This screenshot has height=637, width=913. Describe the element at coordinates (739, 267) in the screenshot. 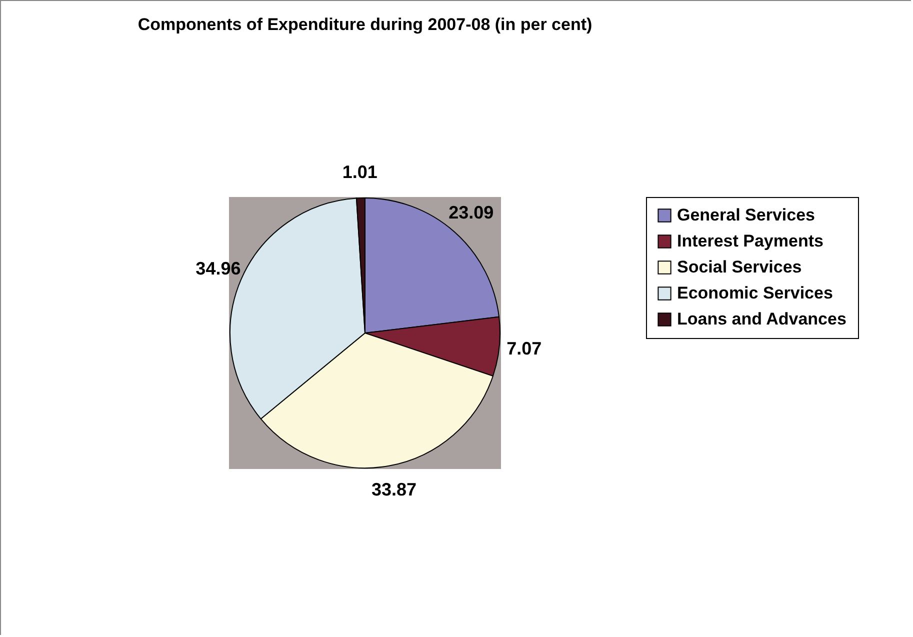

I see `legend-label: Social Services` at that location.